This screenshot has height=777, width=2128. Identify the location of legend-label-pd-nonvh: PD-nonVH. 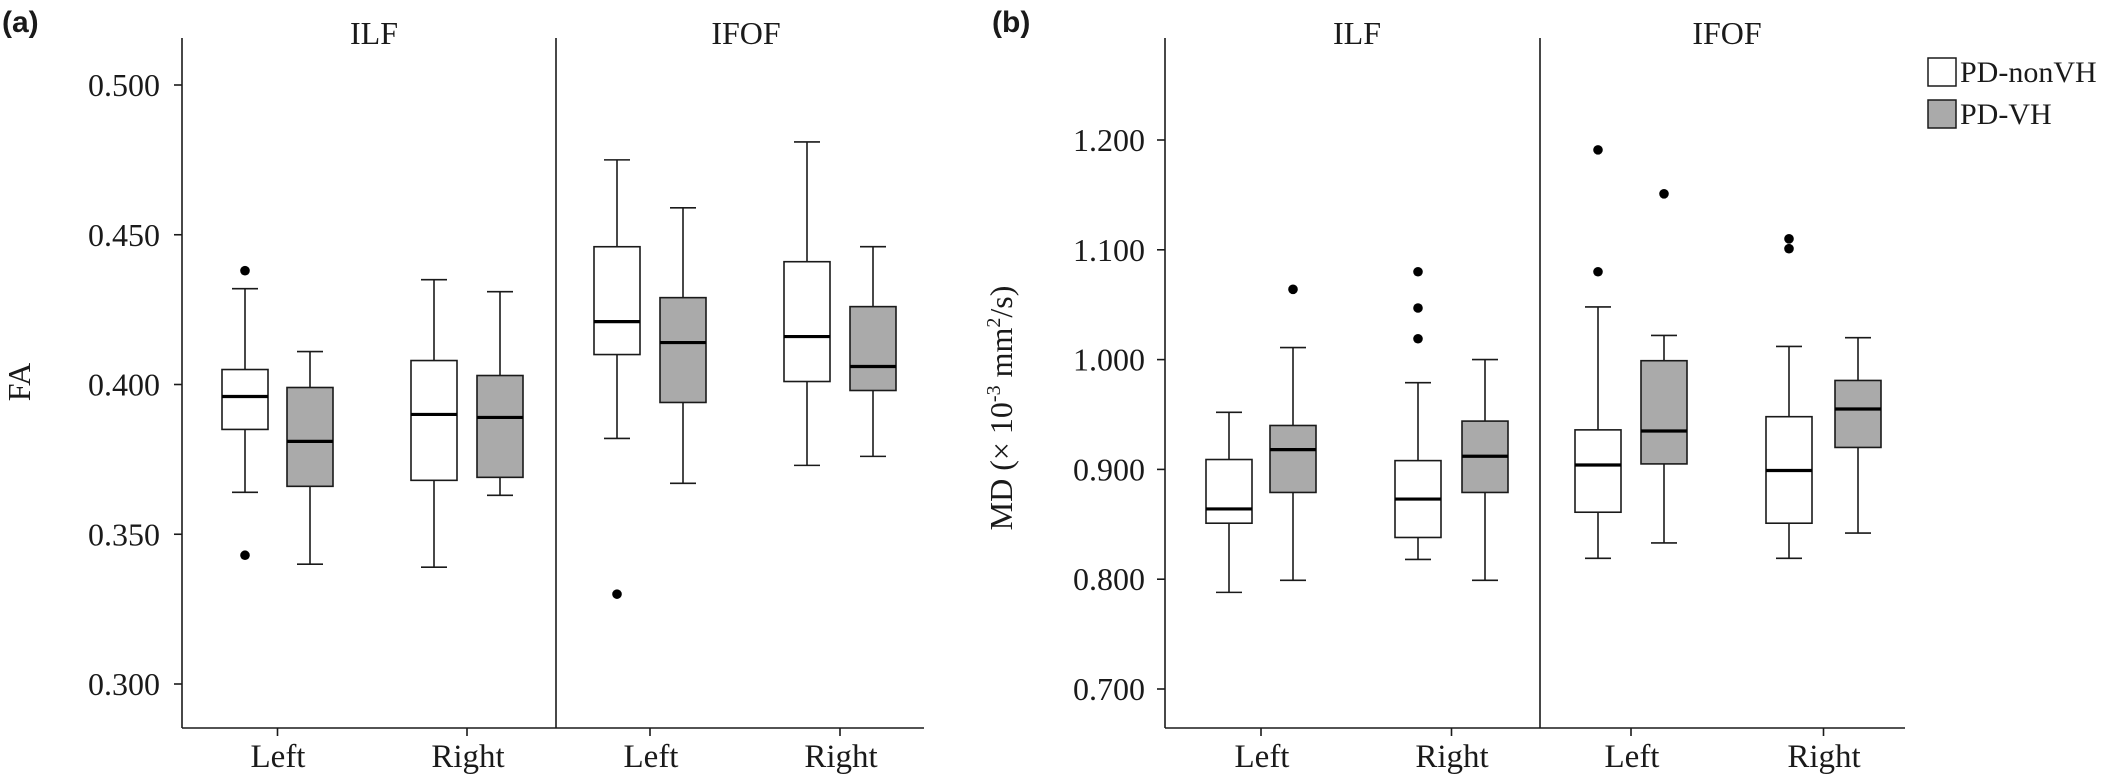
(2028, 72).